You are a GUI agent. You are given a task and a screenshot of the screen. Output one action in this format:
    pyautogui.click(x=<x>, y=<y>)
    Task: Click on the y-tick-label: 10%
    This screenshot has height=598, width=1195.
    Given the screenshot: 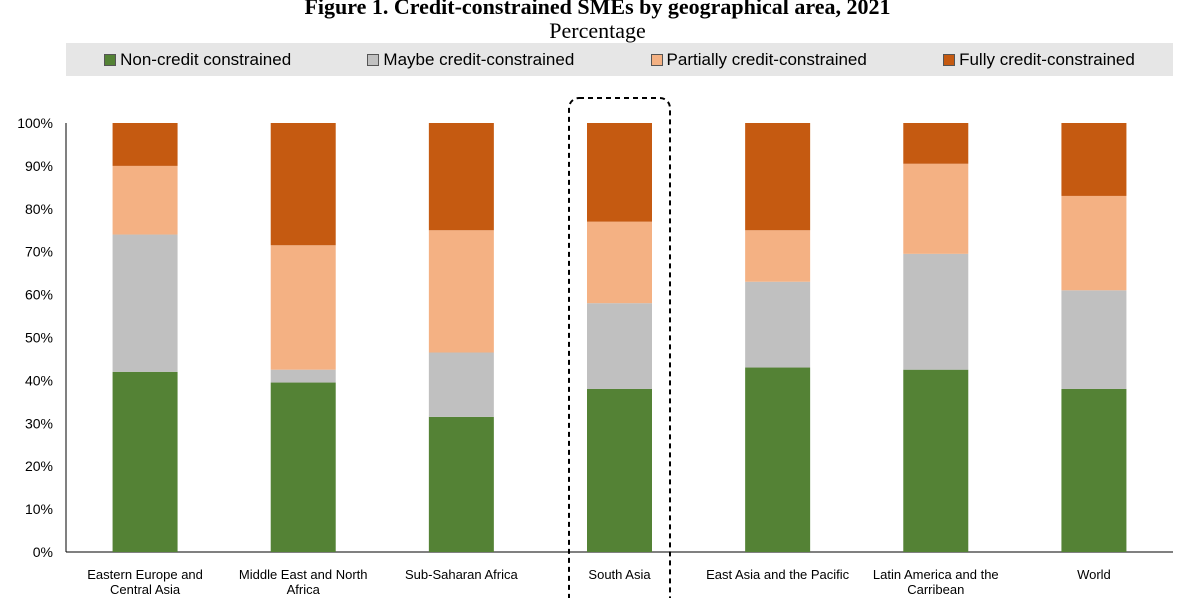 What is the action you would take?
    pyautogui.click(x=39, y=509)
    